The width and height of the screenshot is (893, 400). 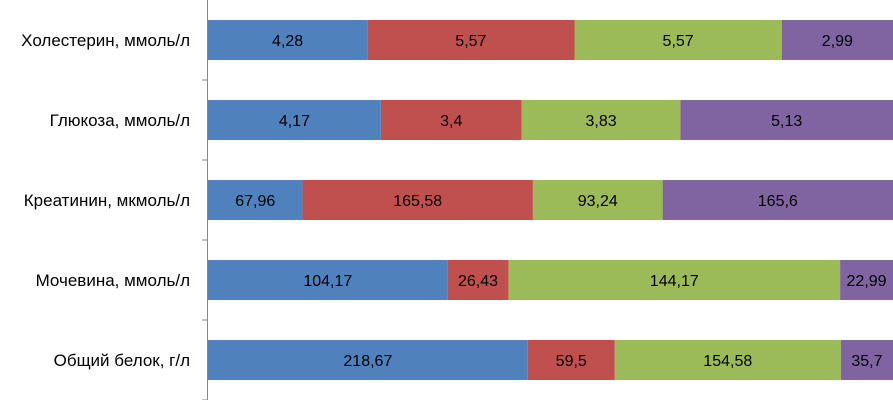 I want to click on data-label: 218,67, so click(x=367, y=361).